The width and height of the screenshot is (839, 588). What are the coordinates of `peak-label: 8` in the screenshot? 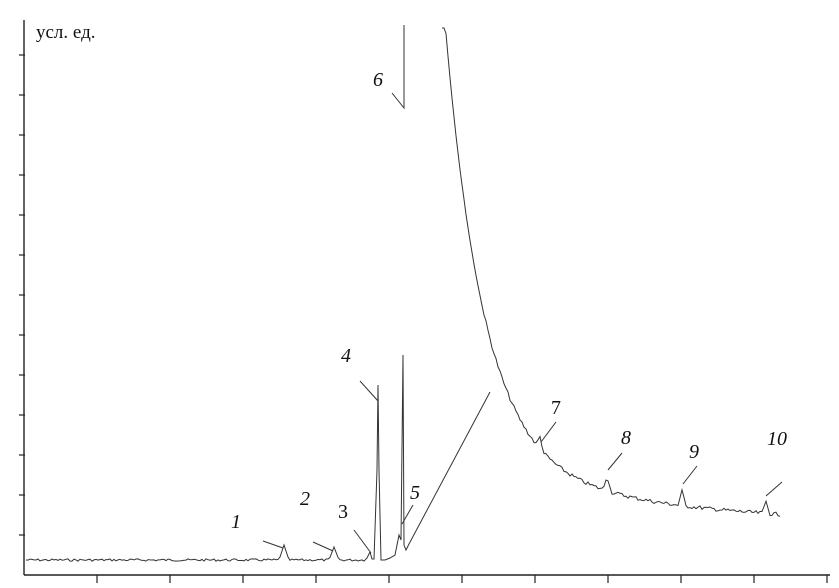 It's located at (626, 438).